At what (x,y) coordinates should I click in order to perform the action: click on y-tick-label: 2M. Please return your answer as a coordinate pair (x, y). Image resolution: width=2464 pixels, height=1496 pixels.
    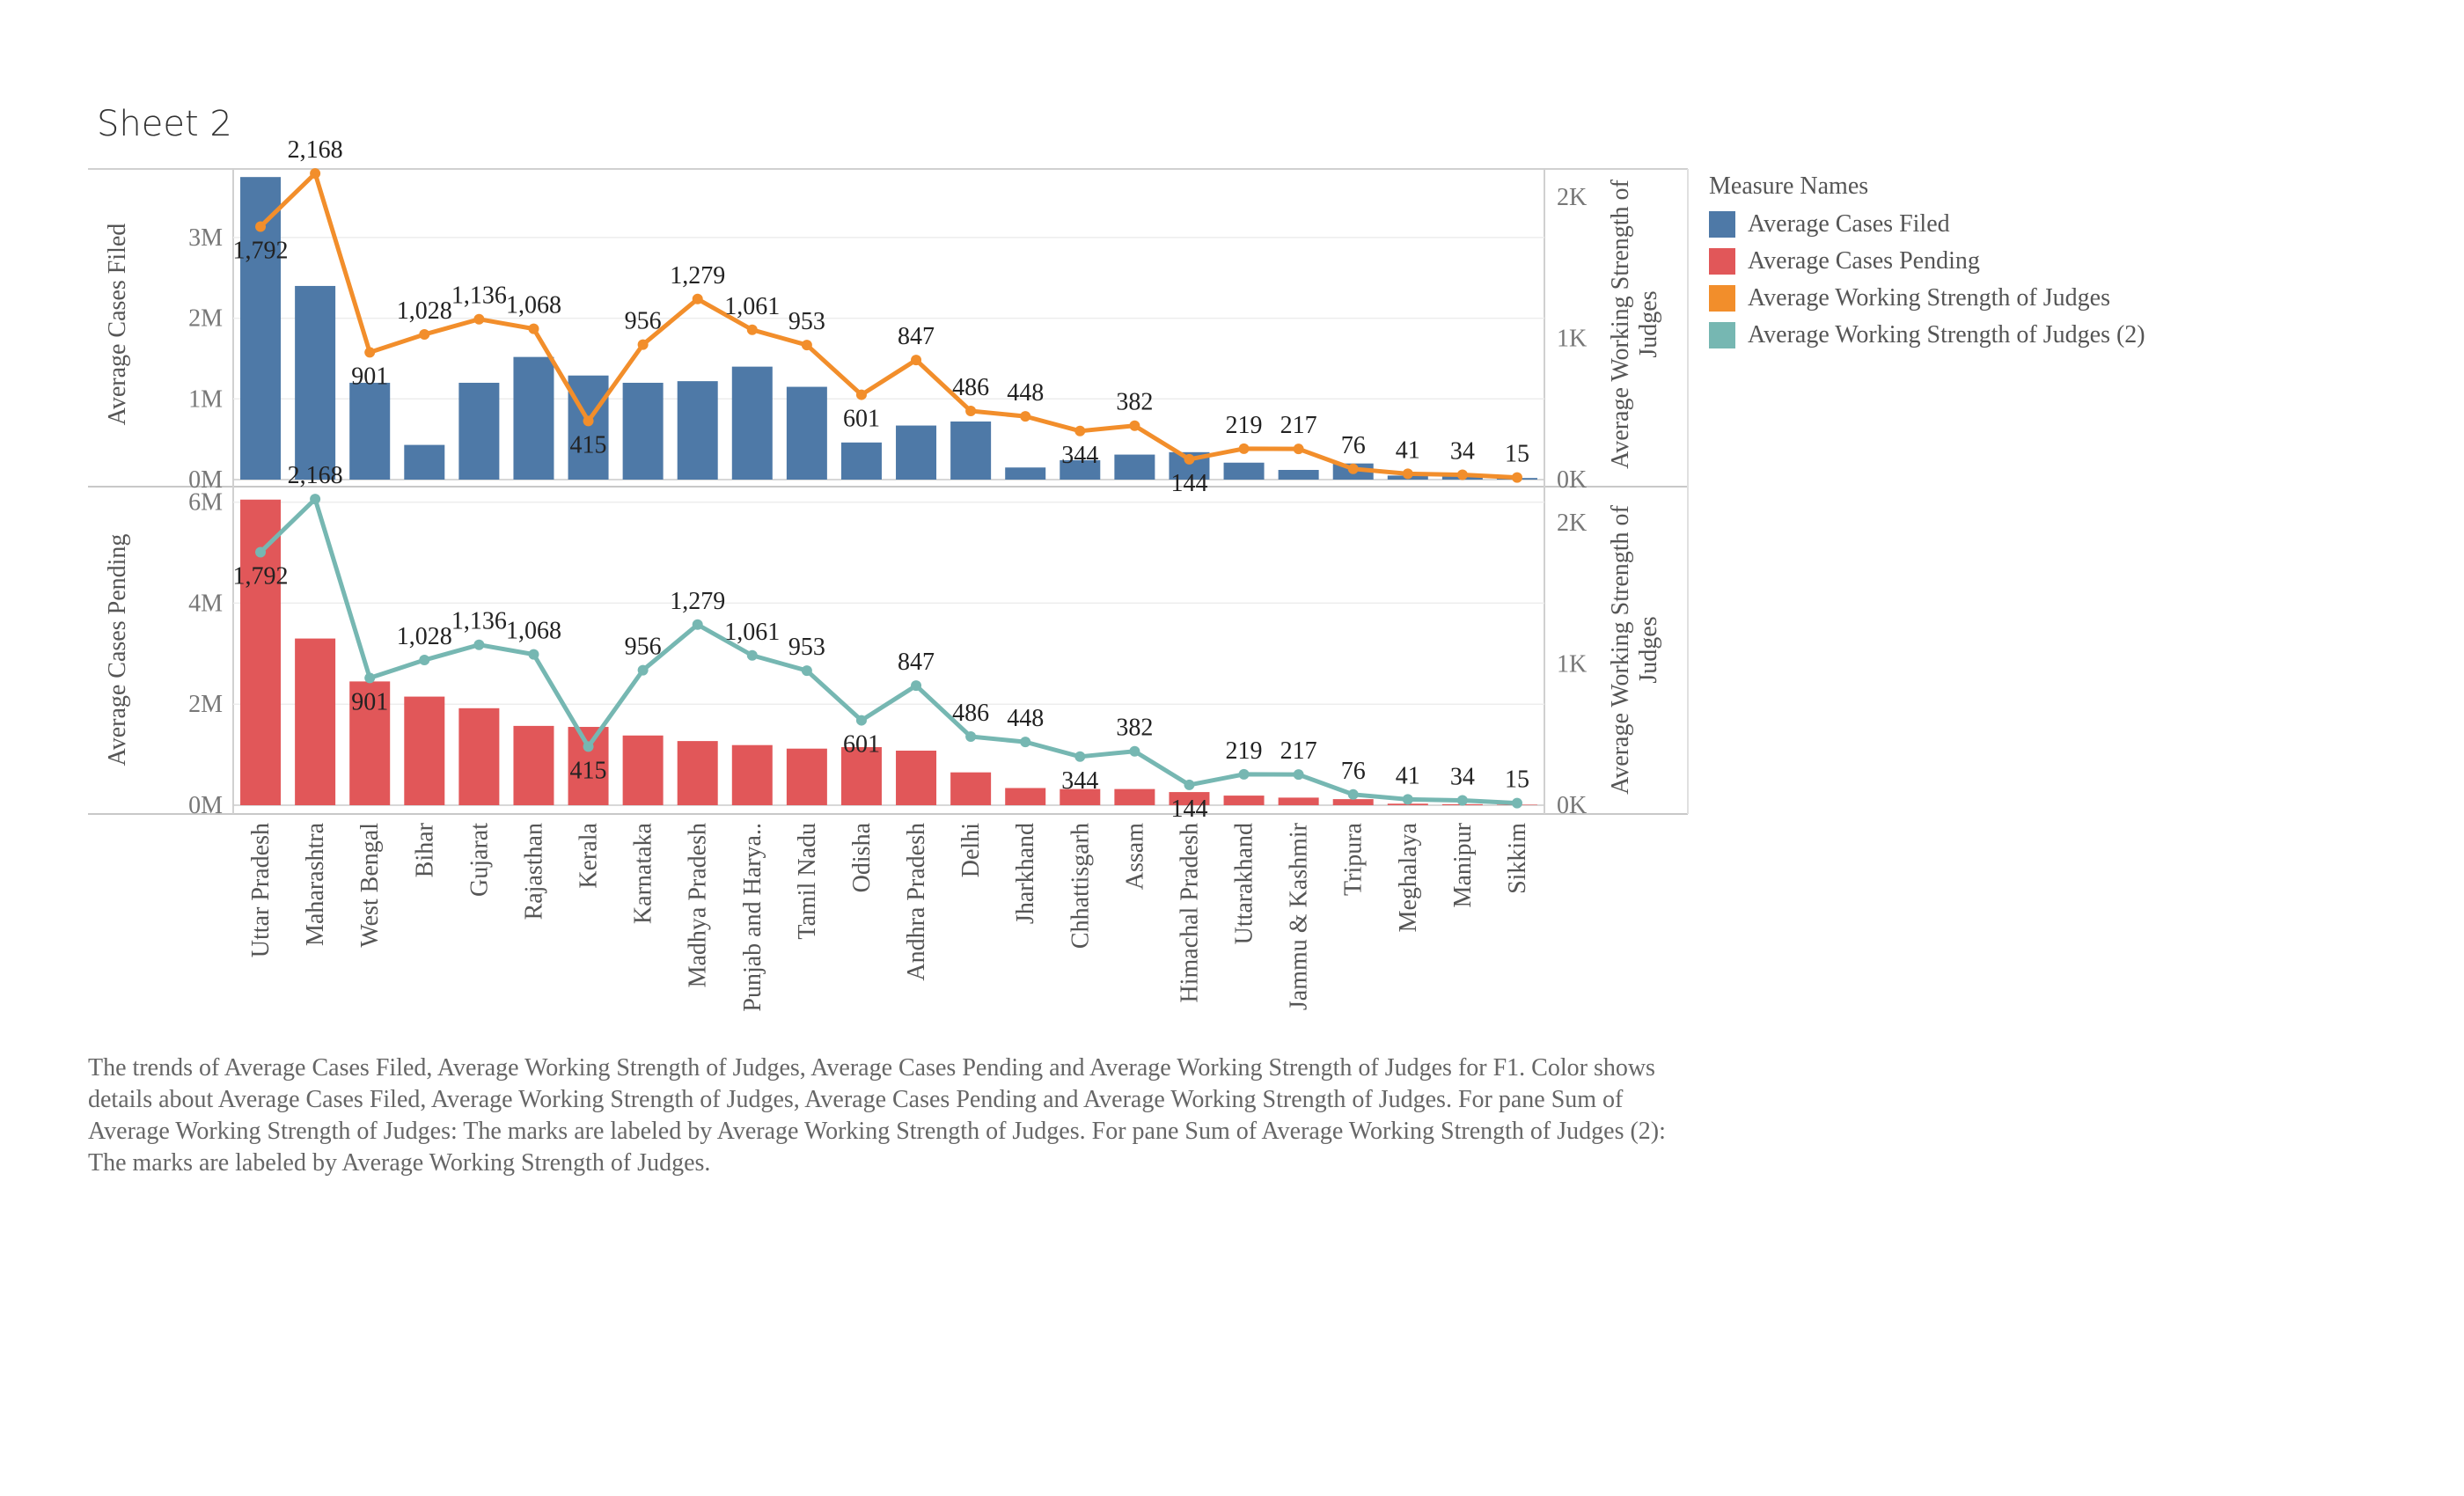
    Looking at the image, I should click on (205, 704).